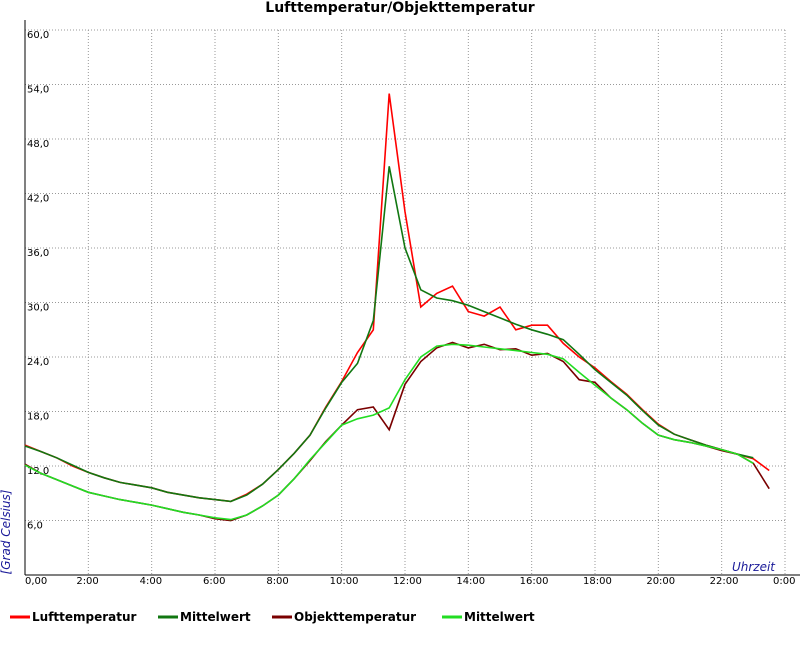  What do you see at coordinates (784, 581) in the screenshot?
I see `x-tick-label: 0:00` at bounding box center [784, 581].